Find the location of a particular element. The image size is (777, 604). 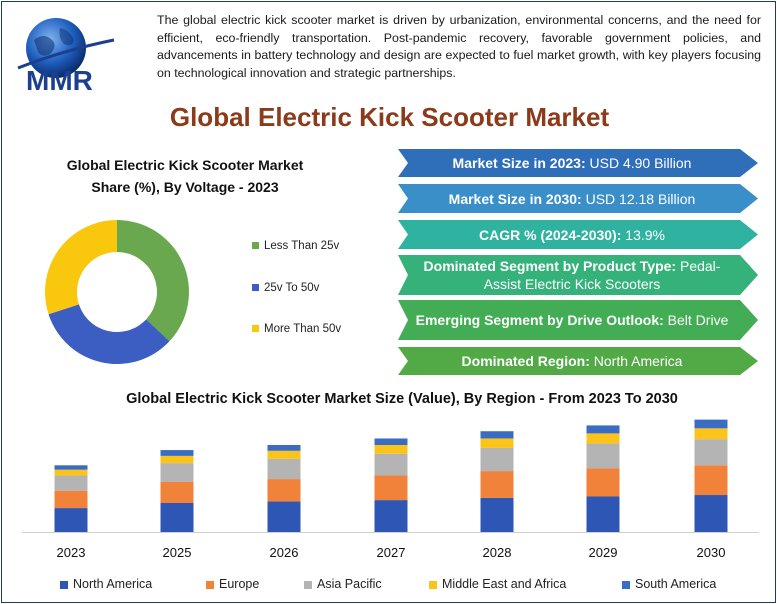

bar-segment-north-america-2030 is located at coordinates (711, 513).